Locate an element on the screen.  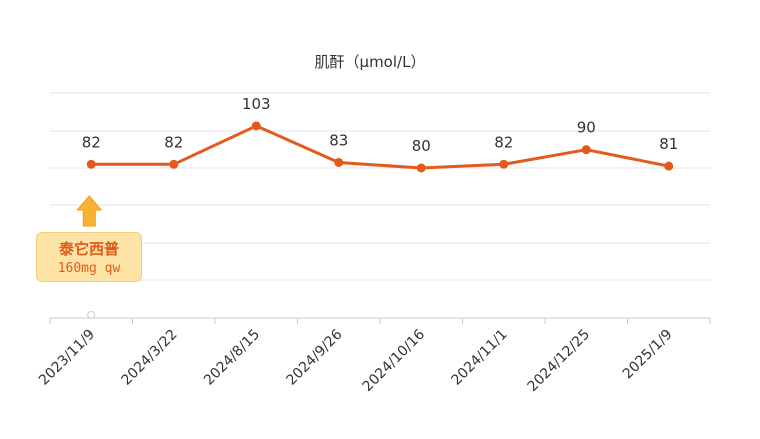
annotation-marker is located at coordinates (91, 315).